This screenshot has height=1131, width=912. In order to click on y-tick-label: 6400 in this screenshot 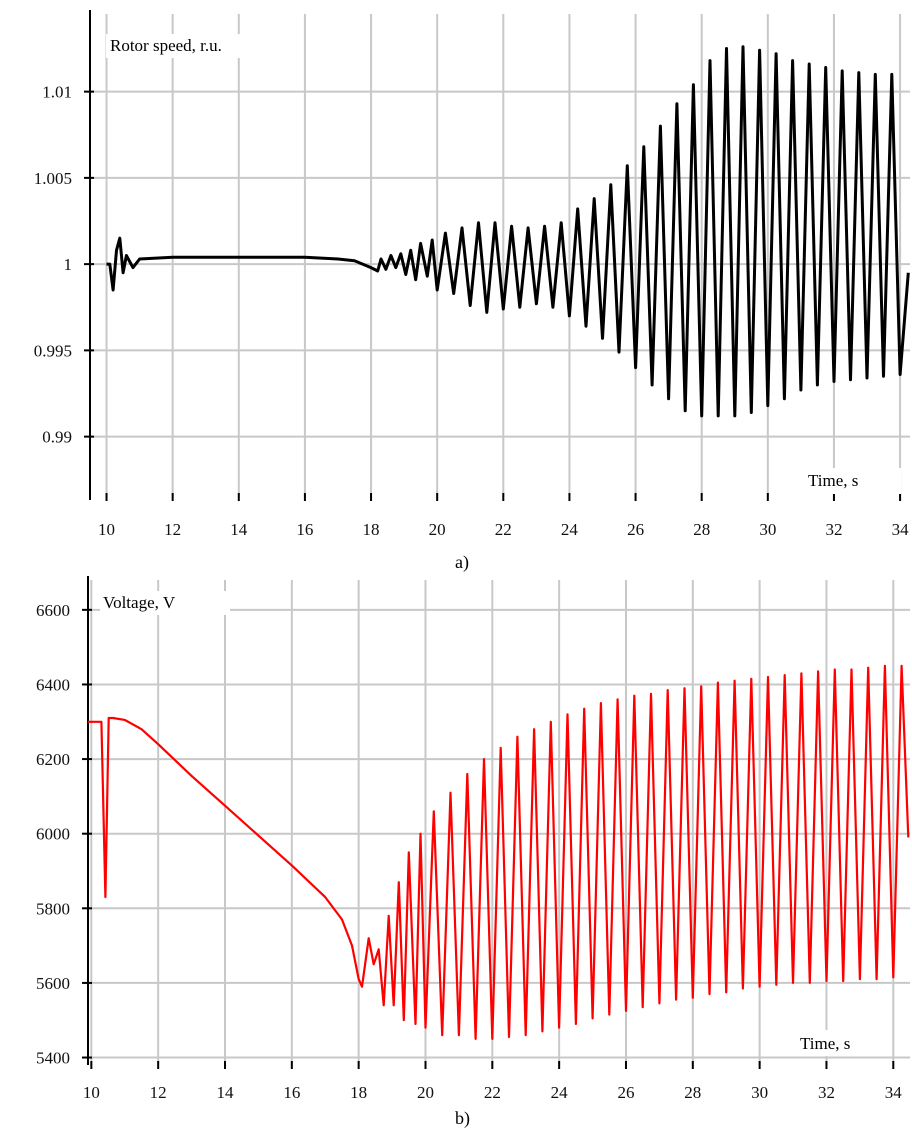, I will do `click(53, 684)`.